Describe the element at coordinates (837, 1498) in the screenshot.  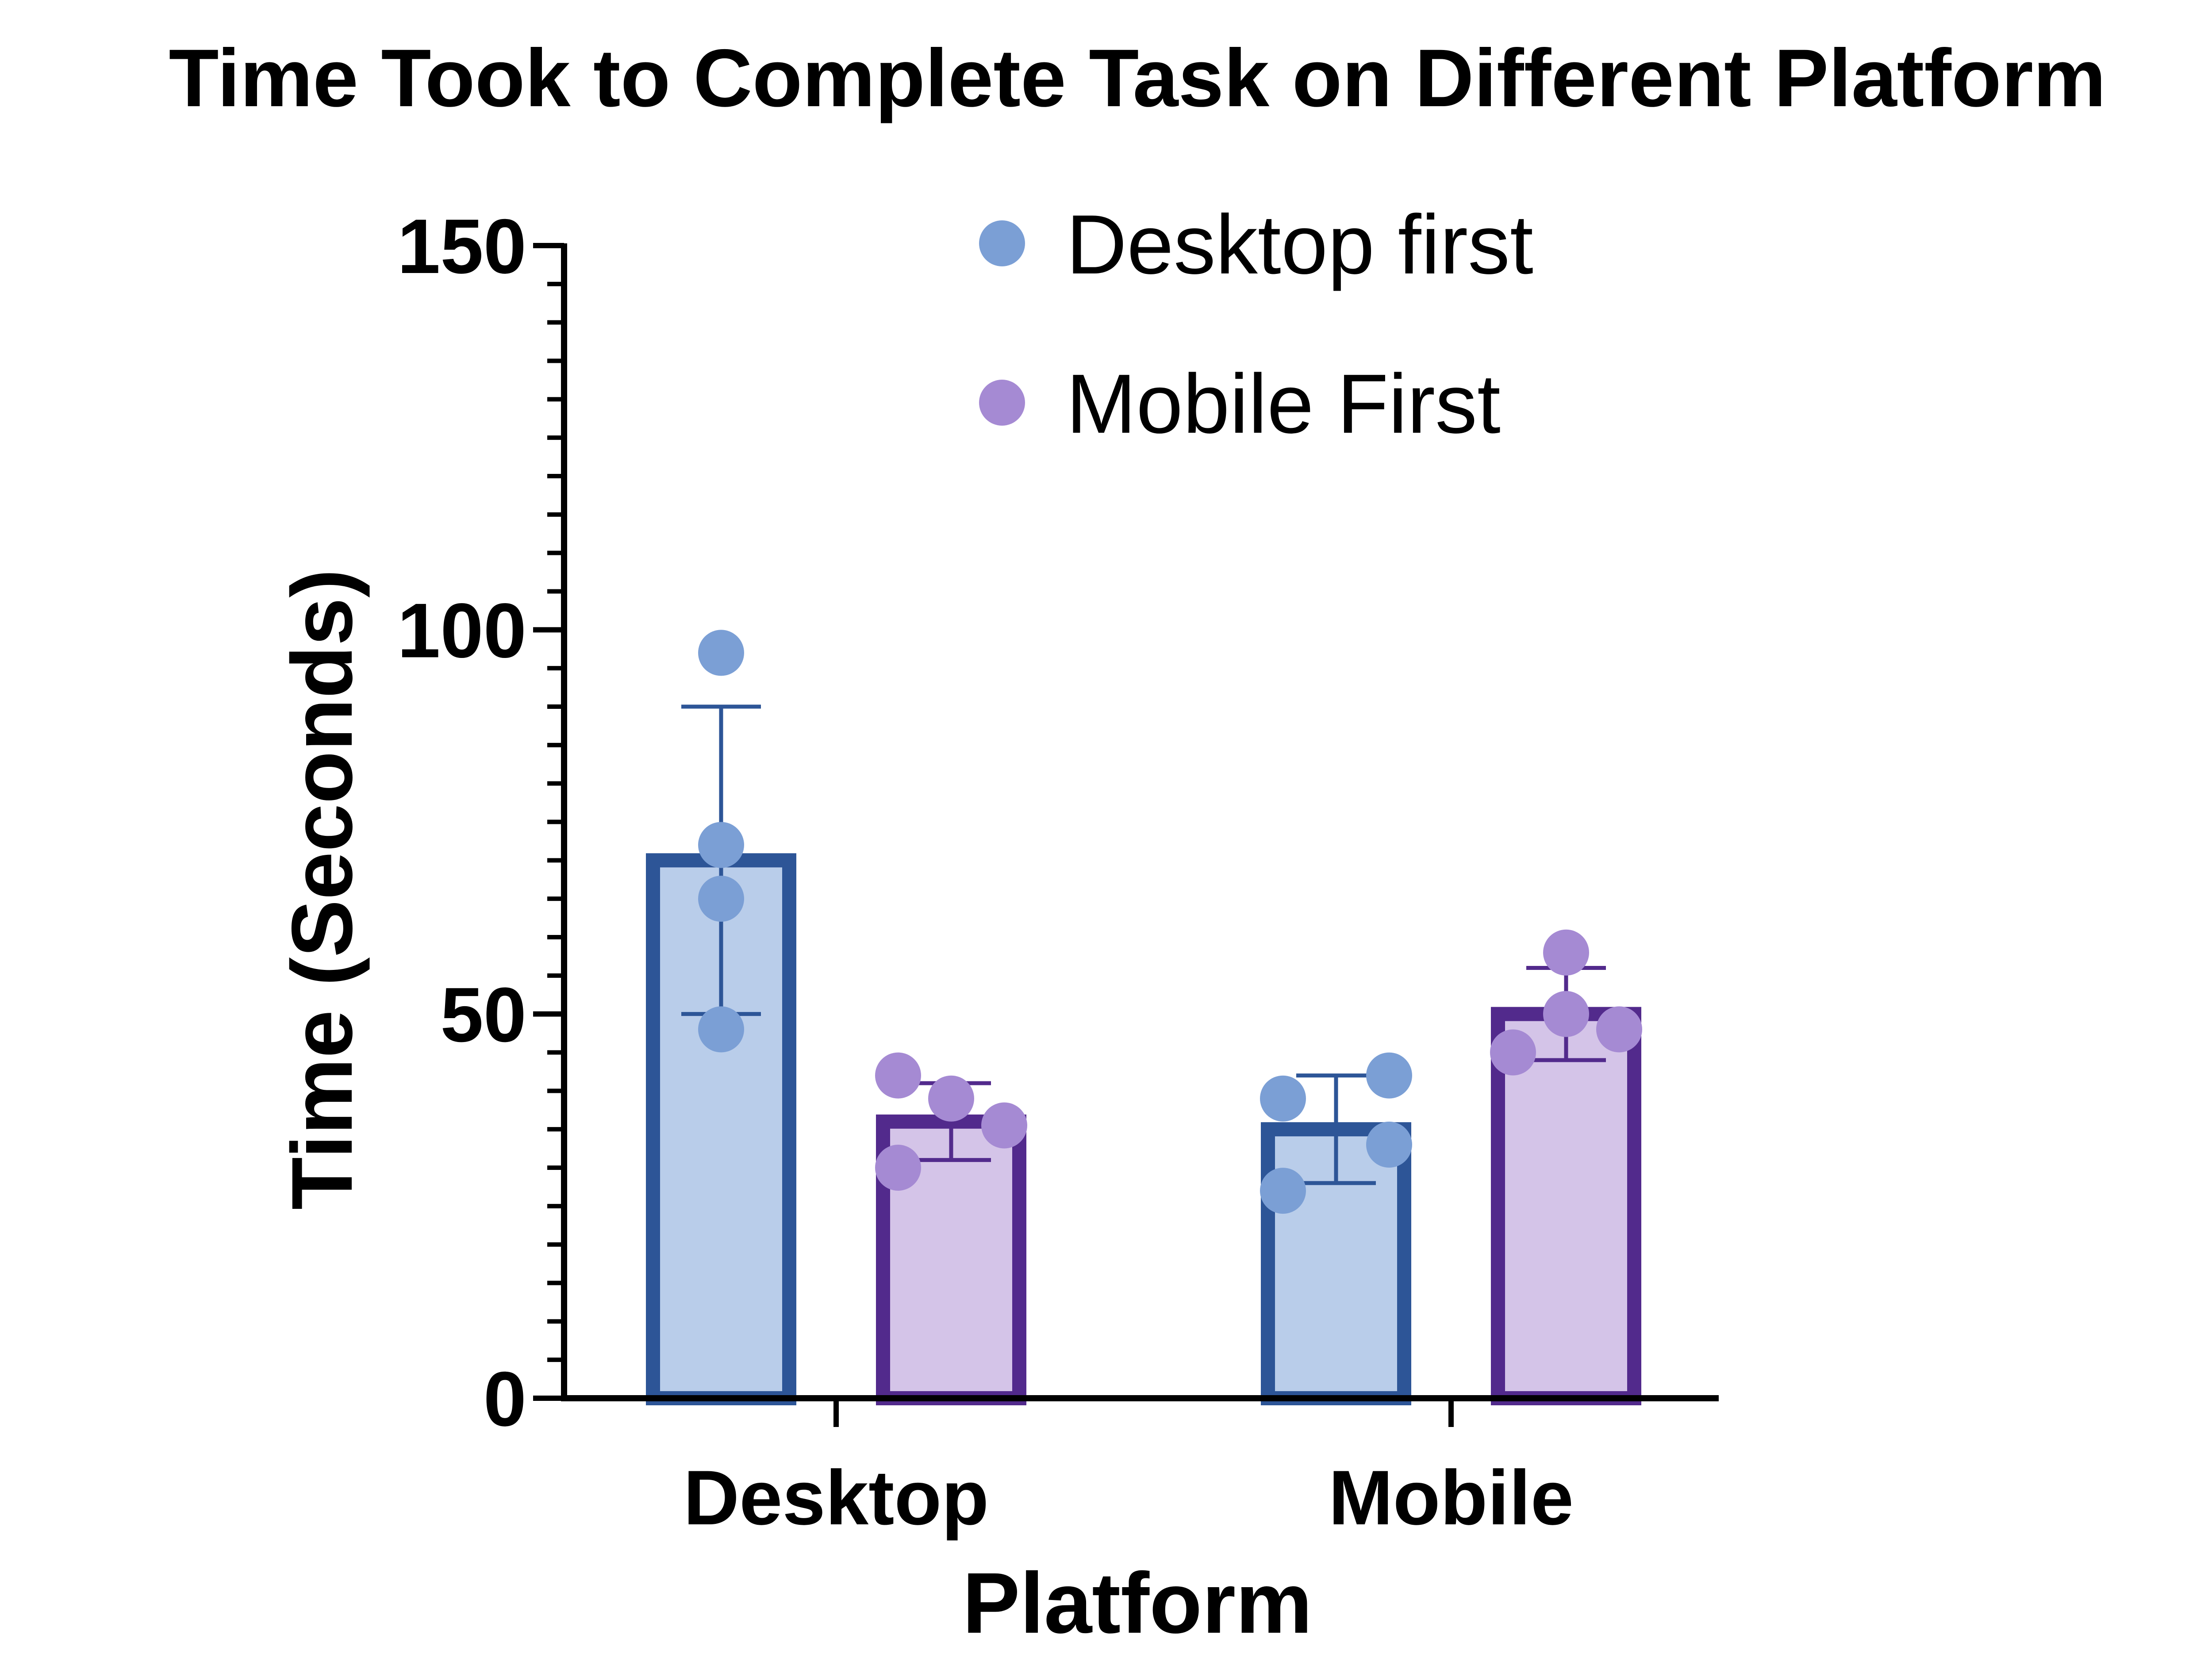
I see `x-tick-label-desktop: Desktop` at that location.